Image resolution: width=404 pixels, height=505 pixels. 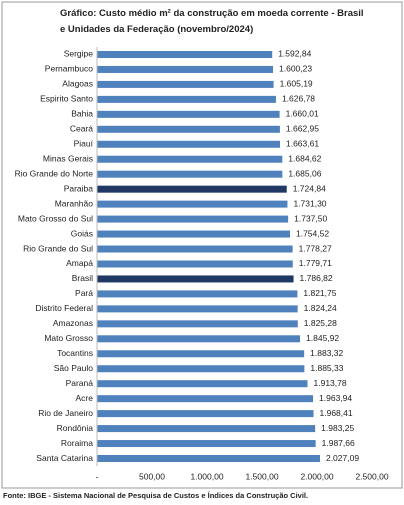 What do you see at coordinates (302, 144) in the screenshot?
I see `value-label: 1.663,61` at bounding box center [302, 144].